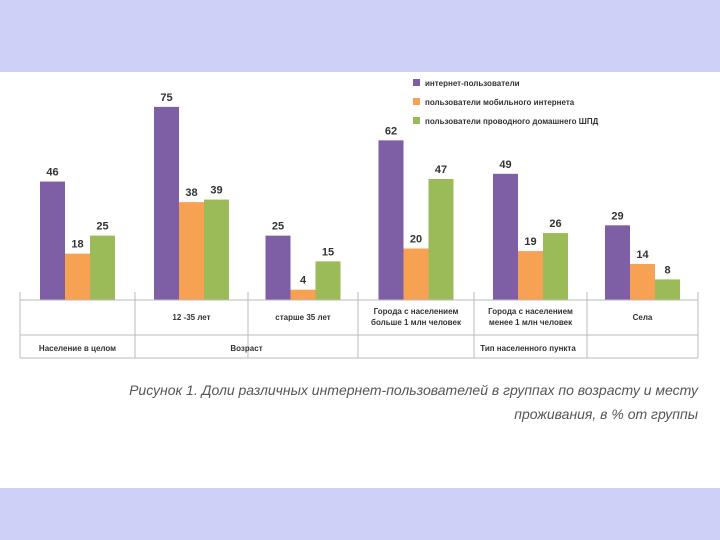  I want to click on value-label-wired-1: 39, so click(216, 191).